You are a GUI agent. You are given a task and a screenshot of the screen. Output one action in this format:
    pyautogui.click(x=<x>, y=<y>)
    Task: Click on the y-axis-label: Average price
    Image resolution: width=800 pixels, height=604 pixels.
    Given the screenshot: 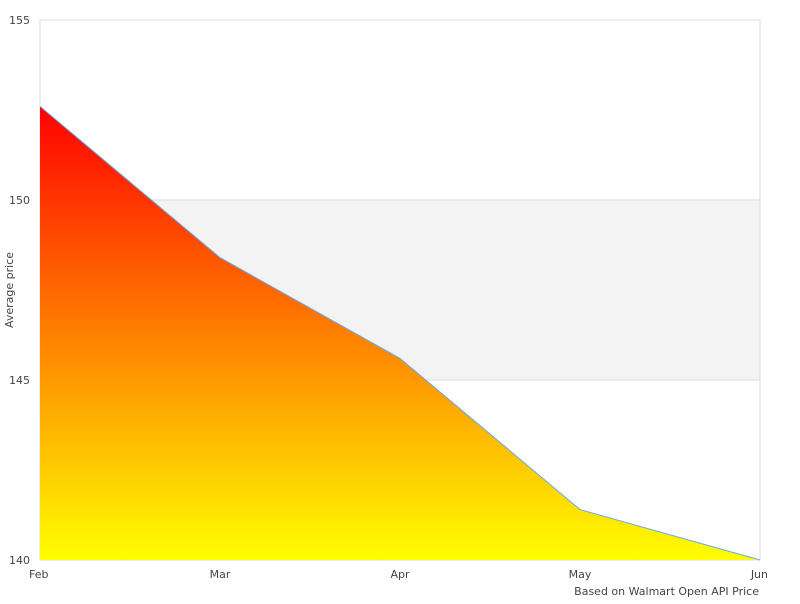 What is the action you would take?
    pyautogui.click(x=9, y=290)
    